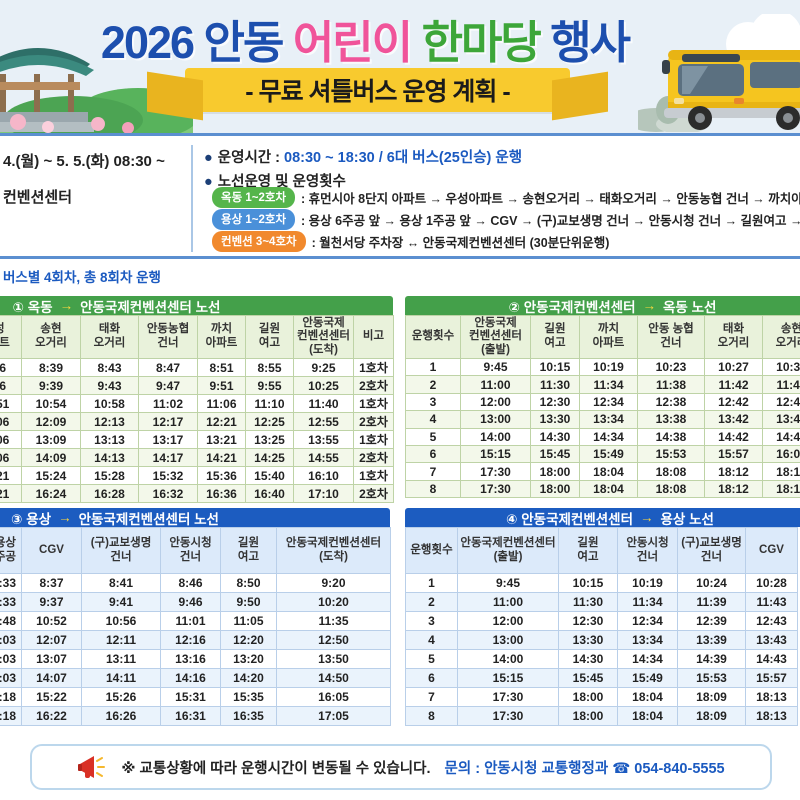 Image resolution: width=800 pixels, height=800 pixels. Describe the element at coordinates (363, 156) in the screenshot. I see `operation-time-line: ● 운영시간 : 08:30 ~ 18:30 / 6대 버스(25인승) 운행` at that location.